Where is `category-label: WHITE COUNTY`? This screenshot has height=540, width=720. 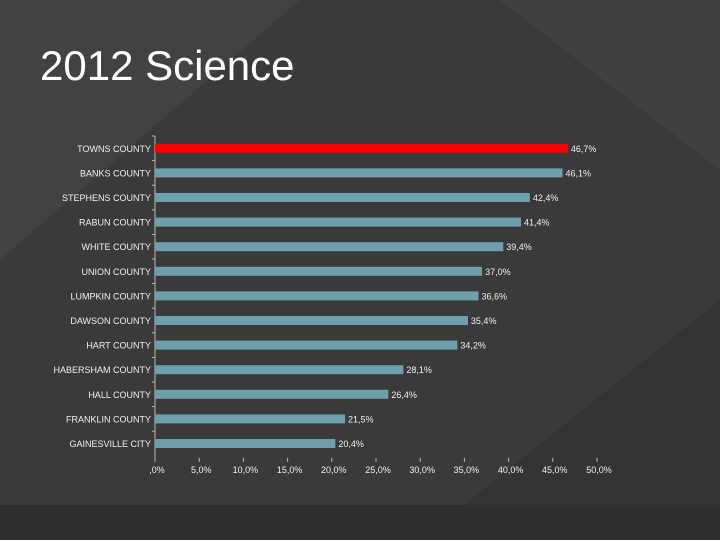 category-label: WHITE COUNTY is located at coordinates (117, 247).